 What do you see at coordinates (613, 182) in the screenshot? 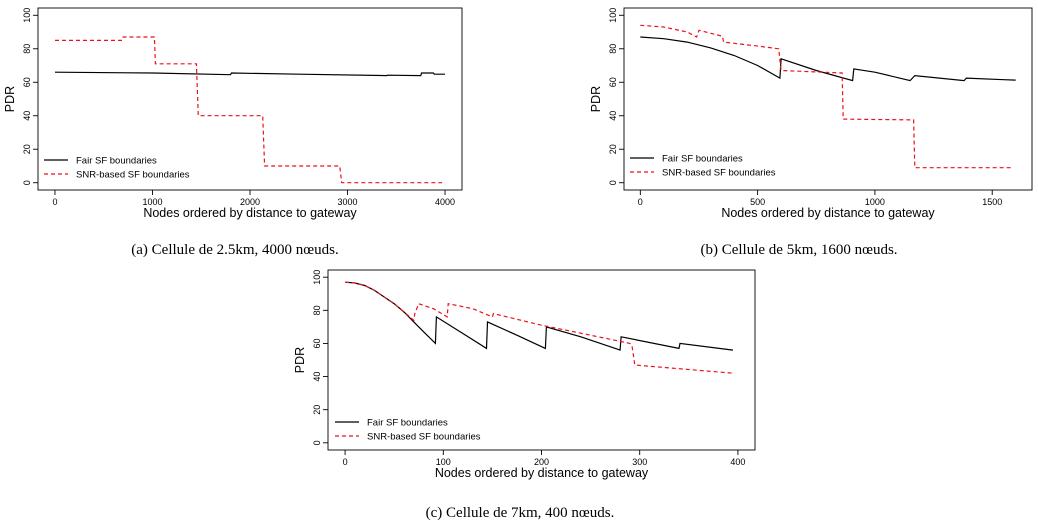
I see `chart-b-y-tick-label: 0` at bounding box center [613, 182].